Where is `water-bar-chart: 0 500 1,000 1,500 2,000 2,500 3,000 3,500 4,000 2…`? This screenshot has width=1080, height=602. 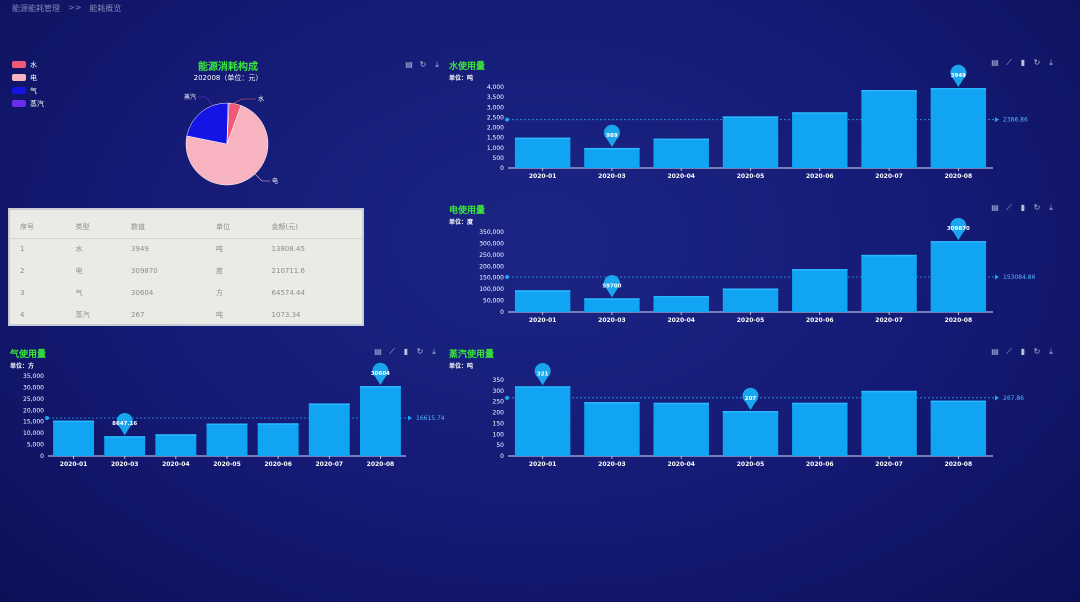
water-bar-chart: 0 500 1,000 1,500 2,000 2,500 3,000 3,500 4,000 2… is located at coordinates (757, 122).